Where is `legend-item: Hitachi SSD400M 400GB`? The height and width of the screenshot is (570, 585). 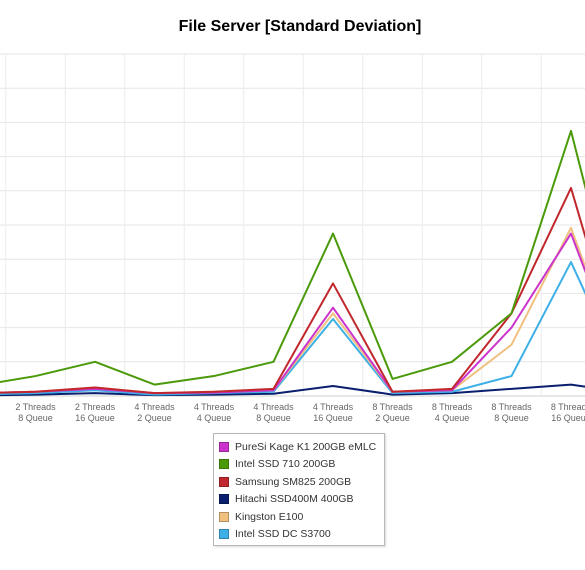 legend-item: Hitachi SSD400M 400GB is located at coordinates (301, 500).